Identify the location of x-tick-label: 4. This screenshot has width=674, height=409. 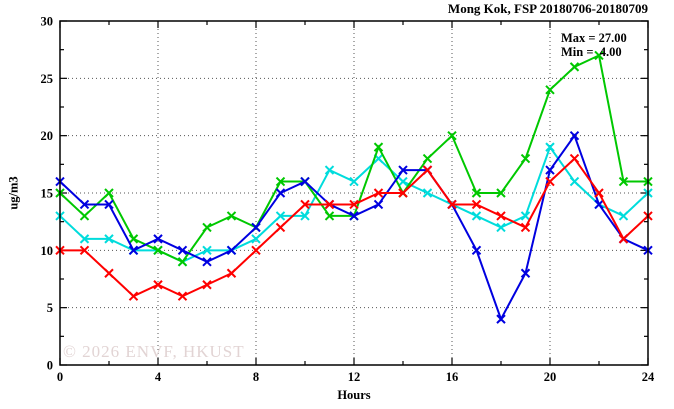
(158, 377).